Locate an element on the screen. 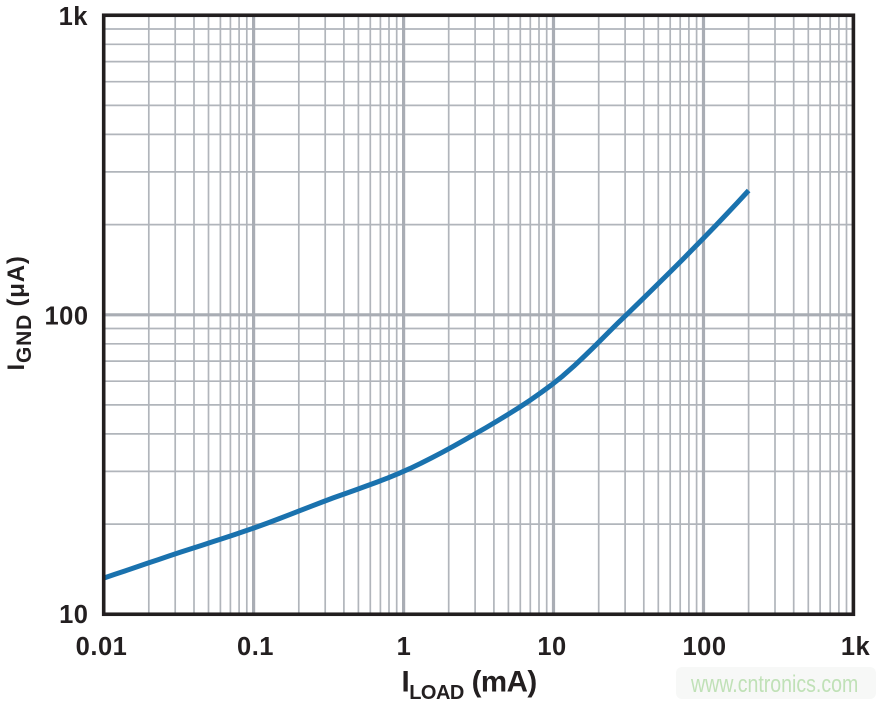 Image resolution: width=876 pixels, height=701 pixels. svg-text: www.cntronics.com is located at coordinates (774, 683).